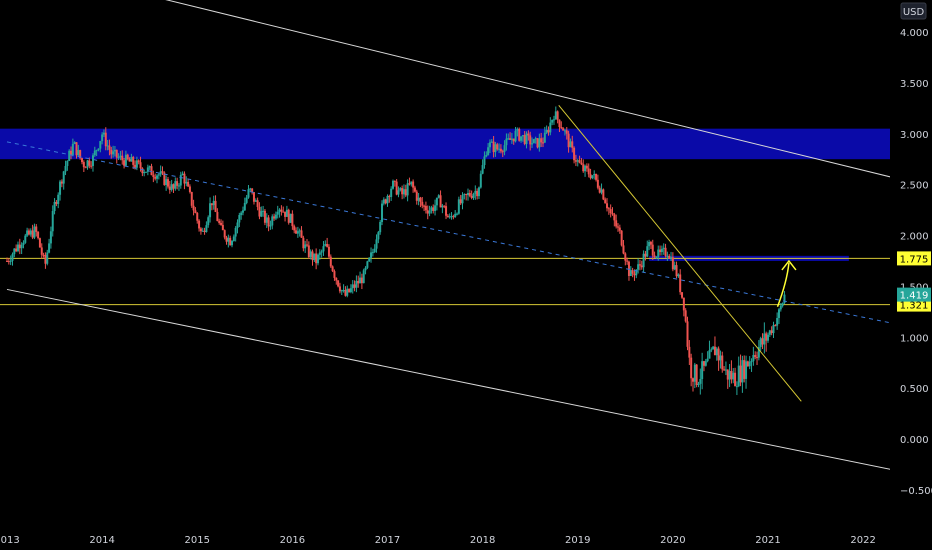  I want to click on time-axis: 2013 2014 2015 2016 2017 2018 2019 2020 2021 2022, so click(438, 540).